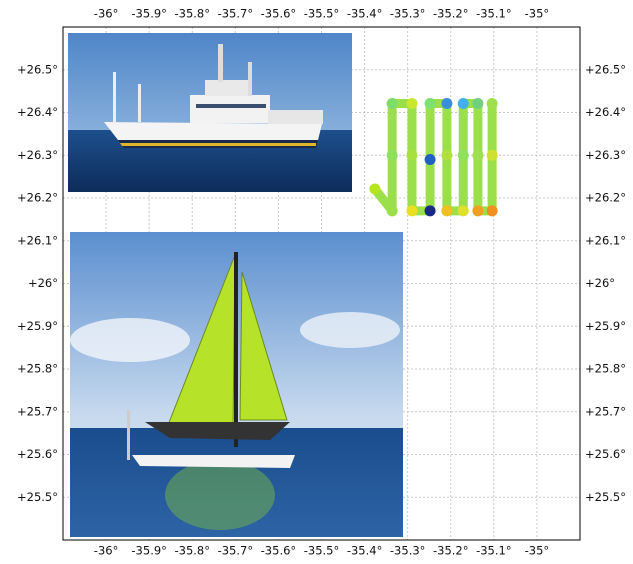 The height and width of the screenshot is (564, 633). I want to click on x-tick-label-top: -35.5°, so click(322, 14).